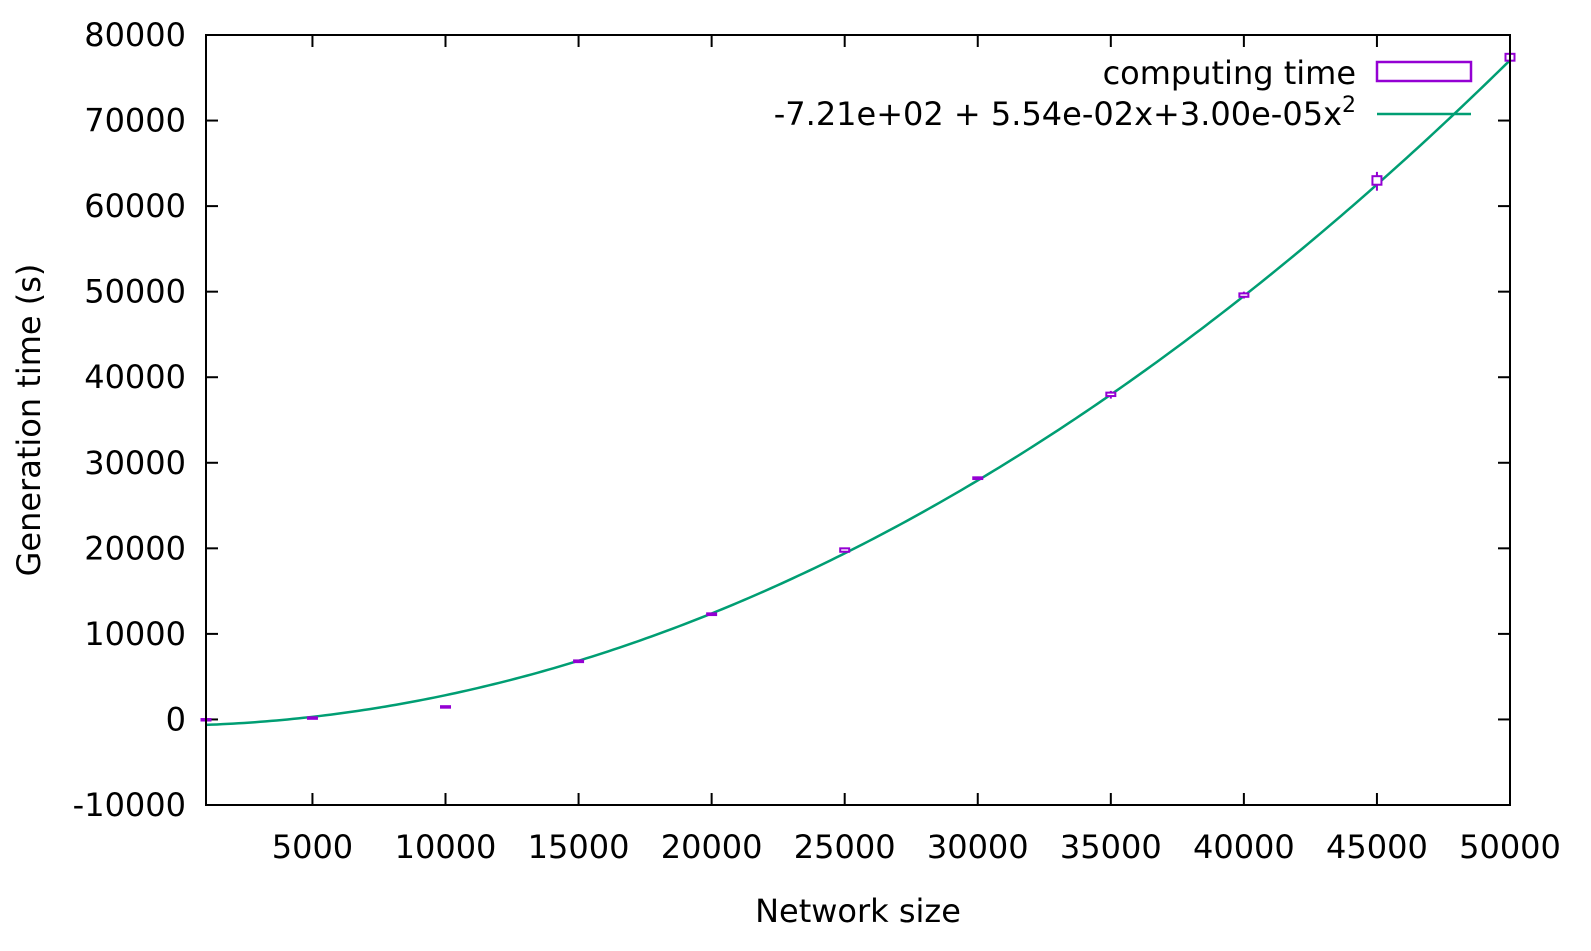 The height and width of the screenshot is (951, 1591). What do you see at coordinates (712, 847) in the screenshot?
I see `x-tick-label: 20000` at bounding box center [712, 847].